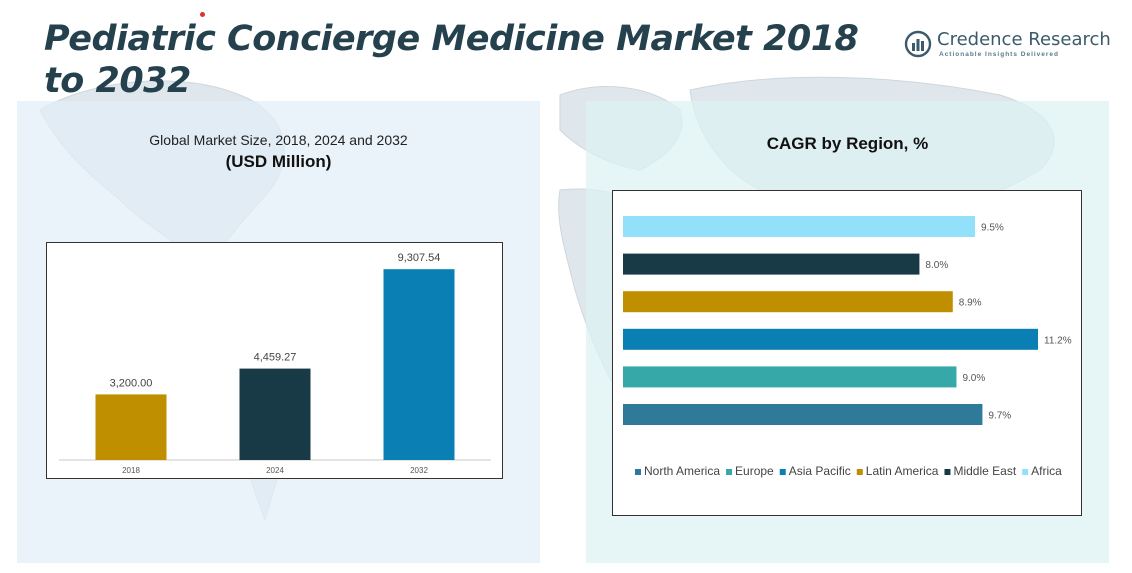  What do you see at coordinates (999, 416) in the screenshot?
I see `cagr-value-label-north-america: 9.7%` at bounding box center [999, 416].